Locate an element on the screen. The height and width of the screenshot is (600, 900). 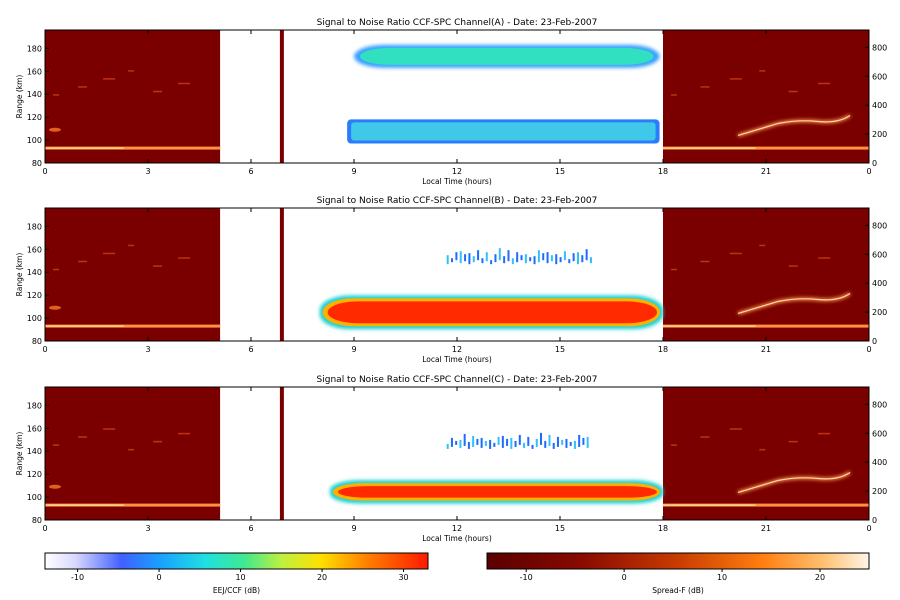
colorbar-gradient is located at coordinates (678, 561).